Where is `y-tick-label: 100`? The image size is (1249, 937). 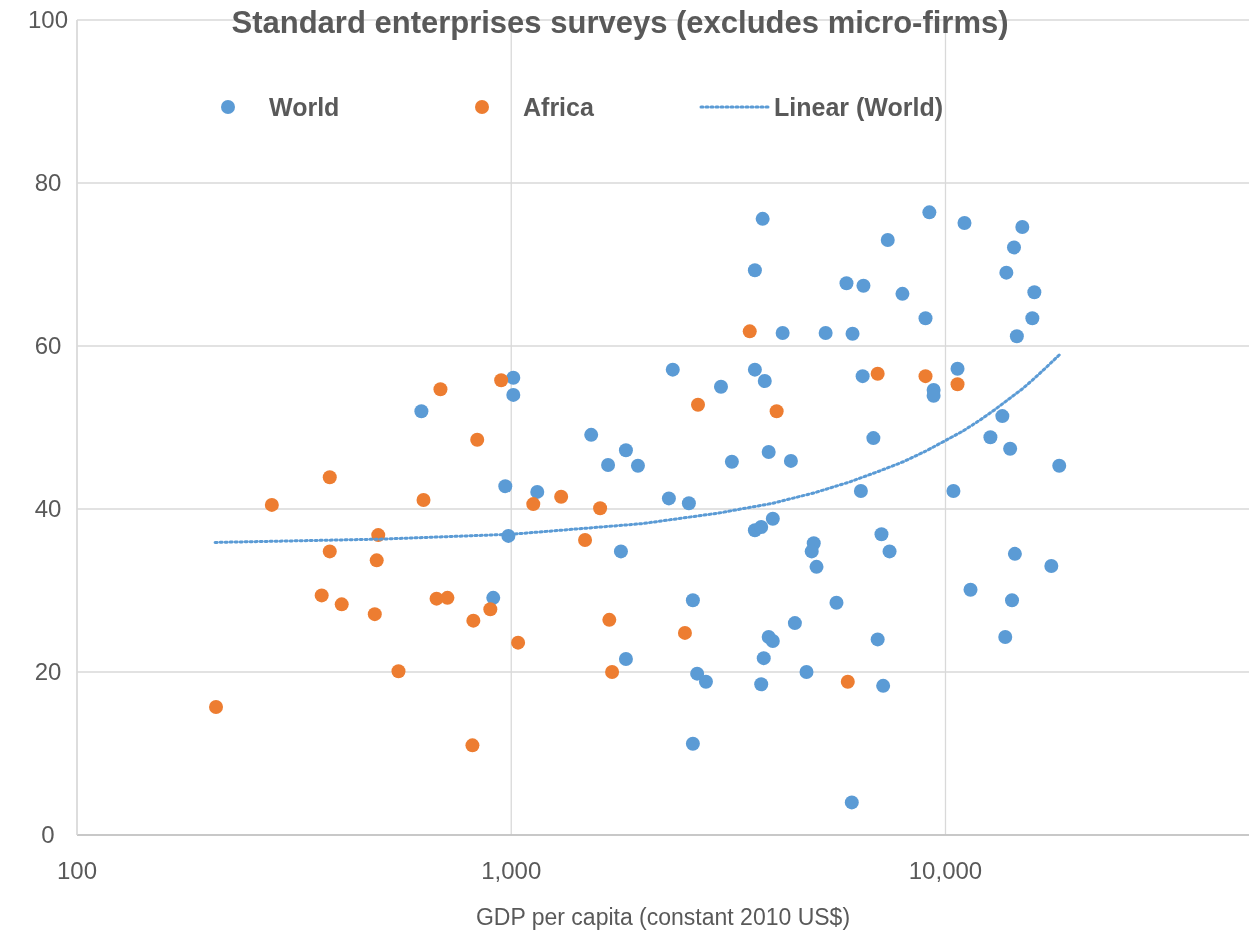 y-tick-label: 100 is located at coordinates (48, 20).